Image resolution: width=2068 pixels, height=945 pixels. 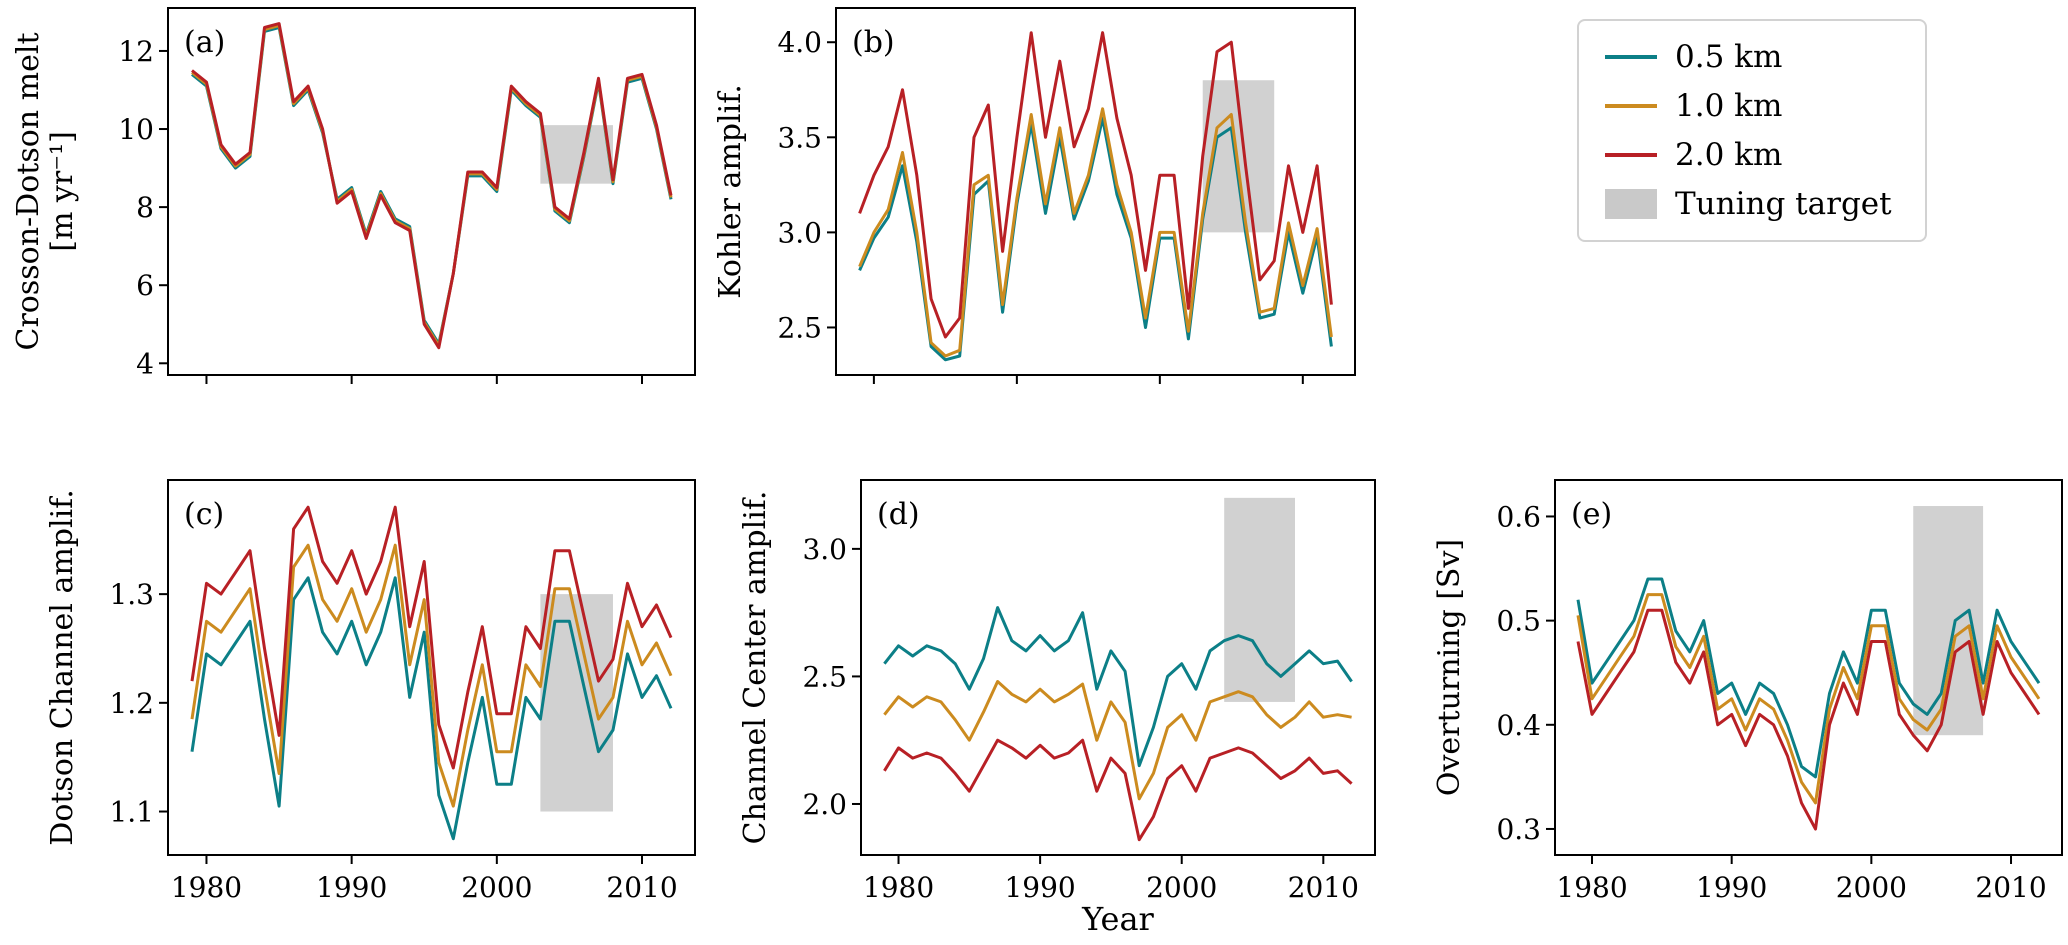 What do you see at coordinates (1631, 106) in the screenshot?
I see `legend-line-swatch-orange` at bounding box center [1631, 106].